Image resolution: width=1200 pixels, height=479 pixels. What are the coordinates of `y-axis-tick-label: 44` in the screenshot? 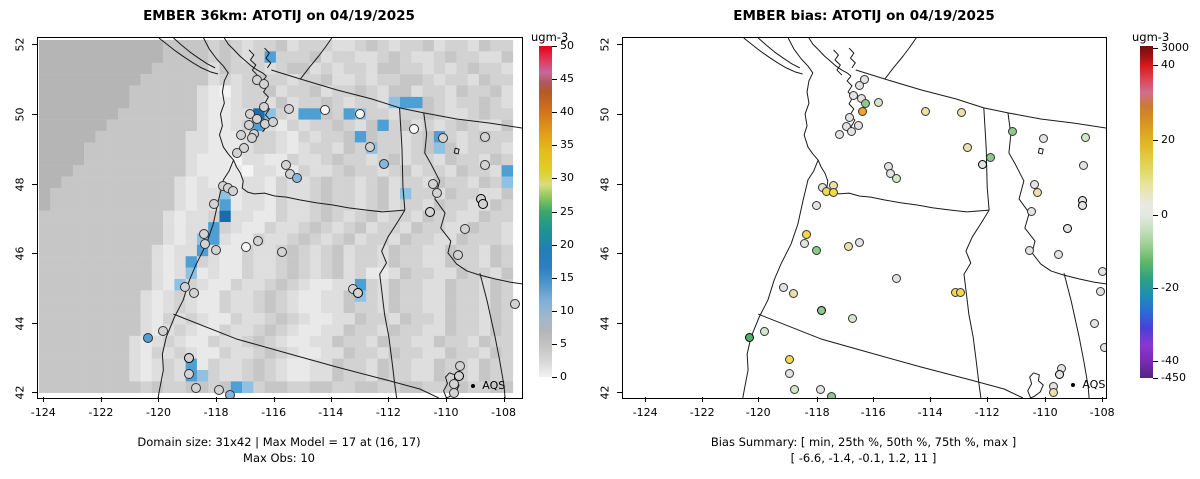 It's located at (605, 323).